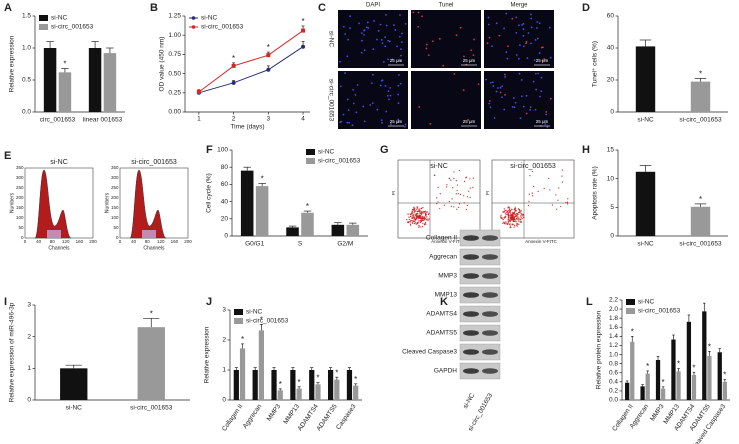 Image resolution: width=739 pixels, height=444 pixels. Describe the element at coordinates (444, 302) in the screenshot. I see `panel-label: K` at that location.